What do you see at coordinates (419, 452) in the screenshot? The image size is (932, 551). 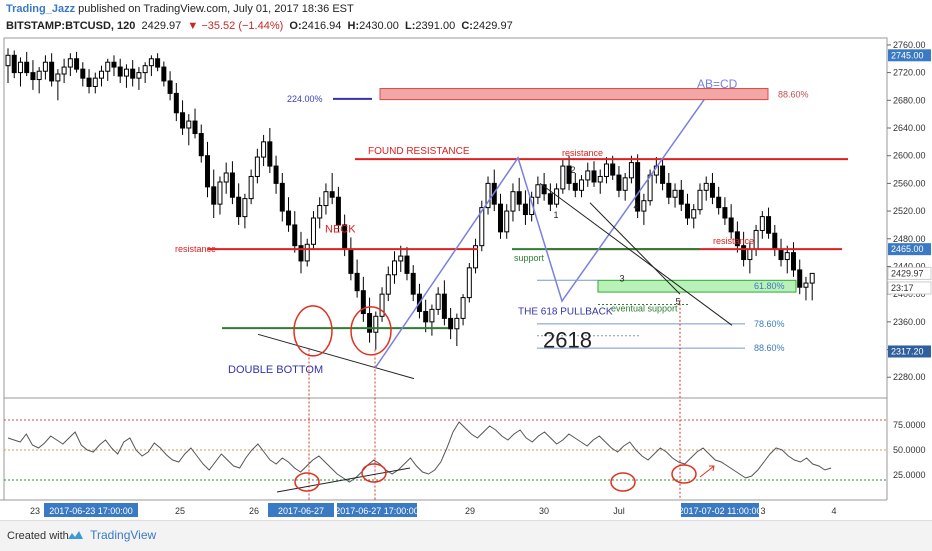 I see `rsi-line` at bounding box center [419, 452].